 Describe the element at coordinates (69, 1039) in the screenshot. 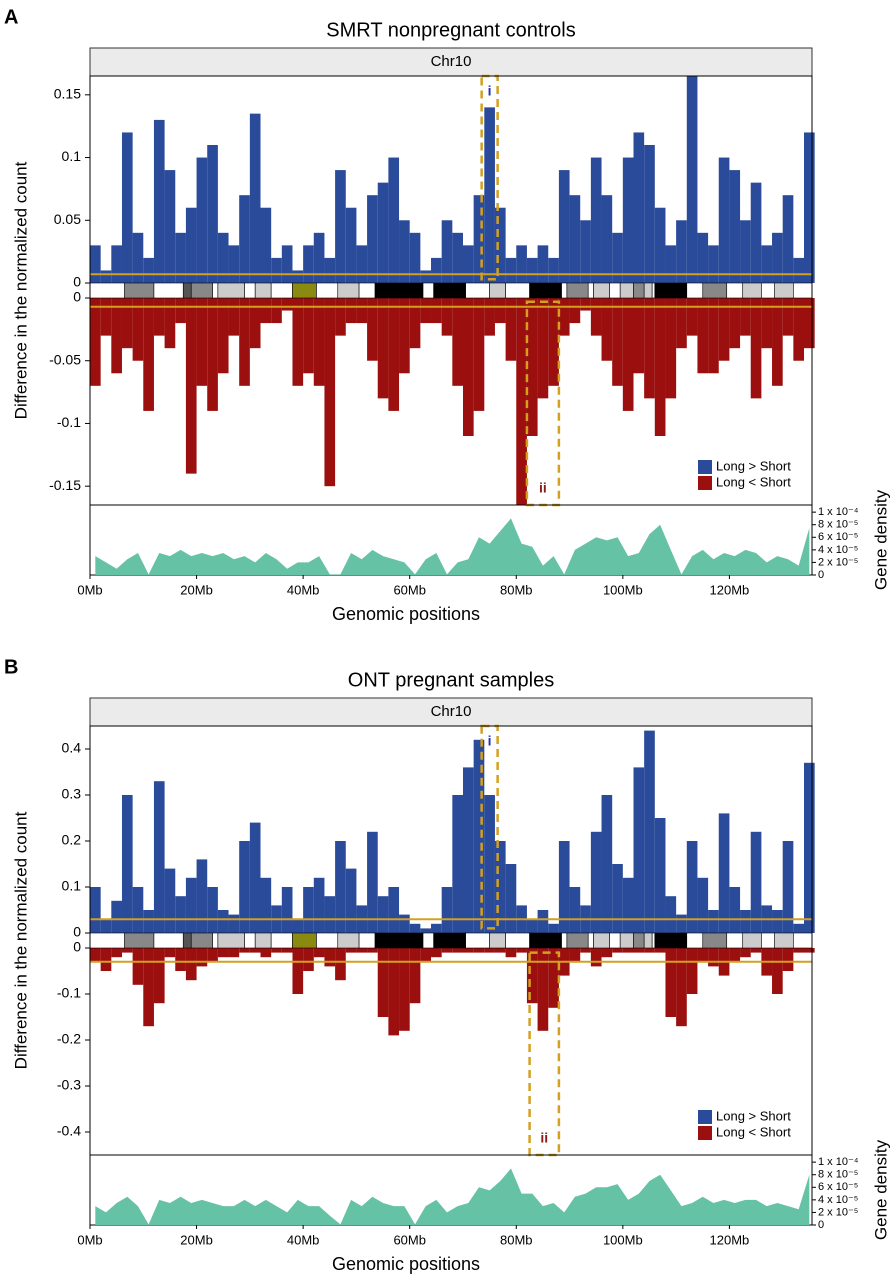

I see `y-tick-label: -0.2` at that location.